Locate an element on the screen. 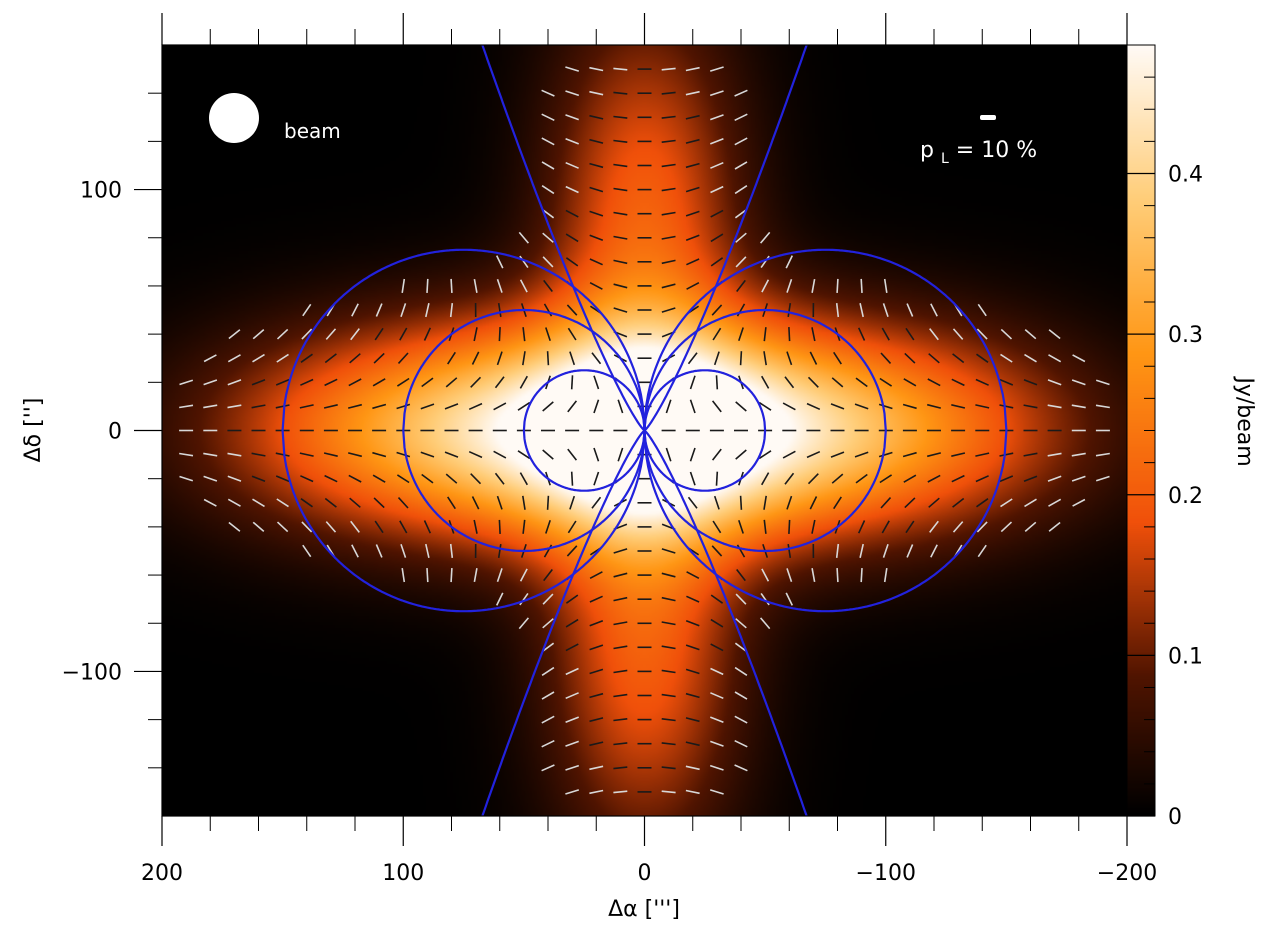 The image size is (1266, 927). y-tick-label: 100 is located at coordinates (101, 191).